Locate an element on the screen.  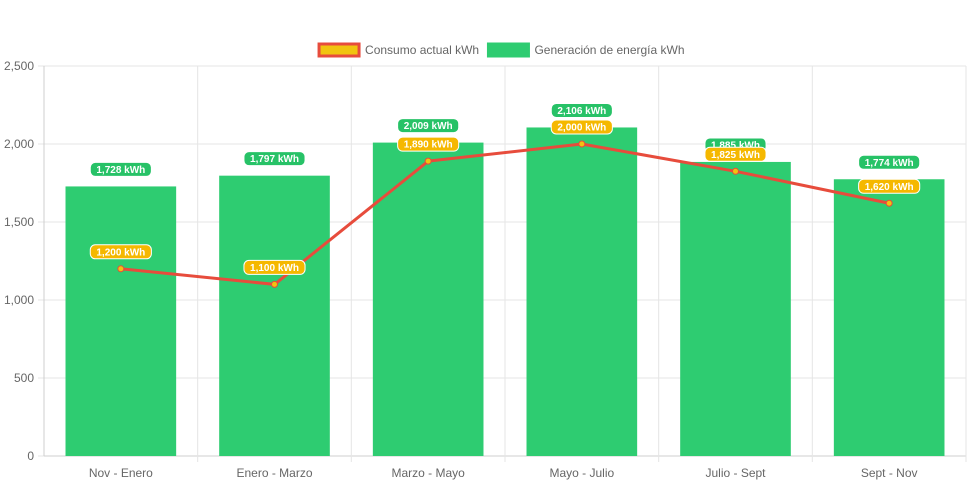
legend-label: Consumo actual kWh is located at coordinates (422, 50).